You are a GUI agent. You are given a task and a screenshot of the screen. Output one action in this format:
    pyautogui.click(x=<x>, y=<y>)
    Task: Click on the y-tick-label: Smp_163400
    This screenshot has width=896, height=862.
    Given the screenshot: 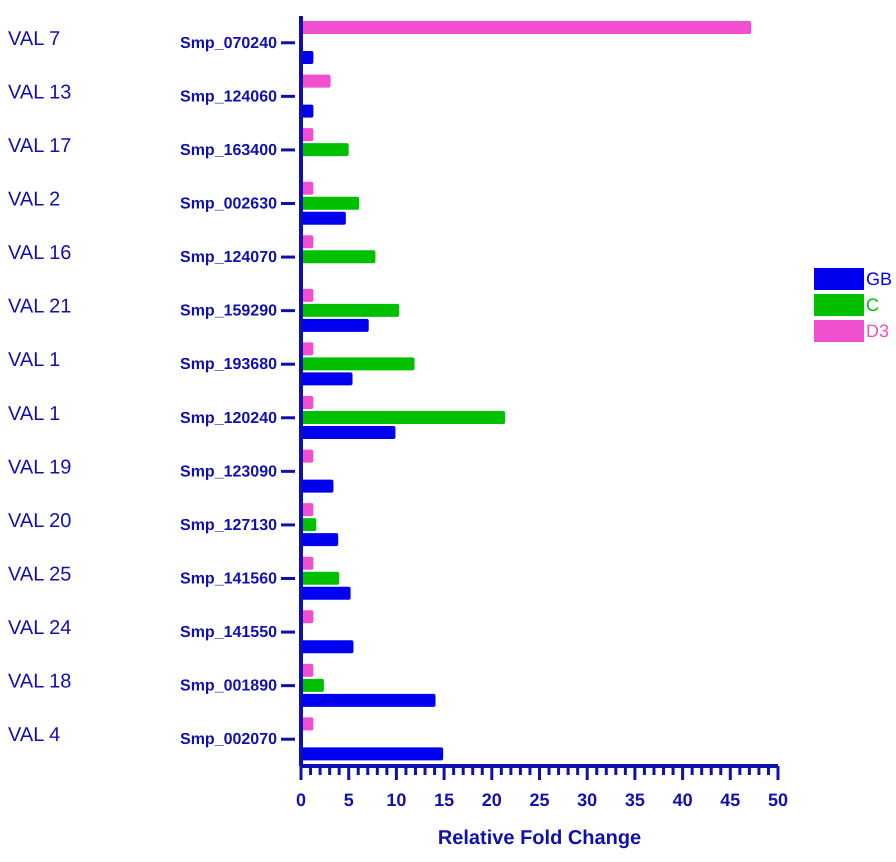 What is the action you would take?
    pyautogui.click(x=229, y=150)
    